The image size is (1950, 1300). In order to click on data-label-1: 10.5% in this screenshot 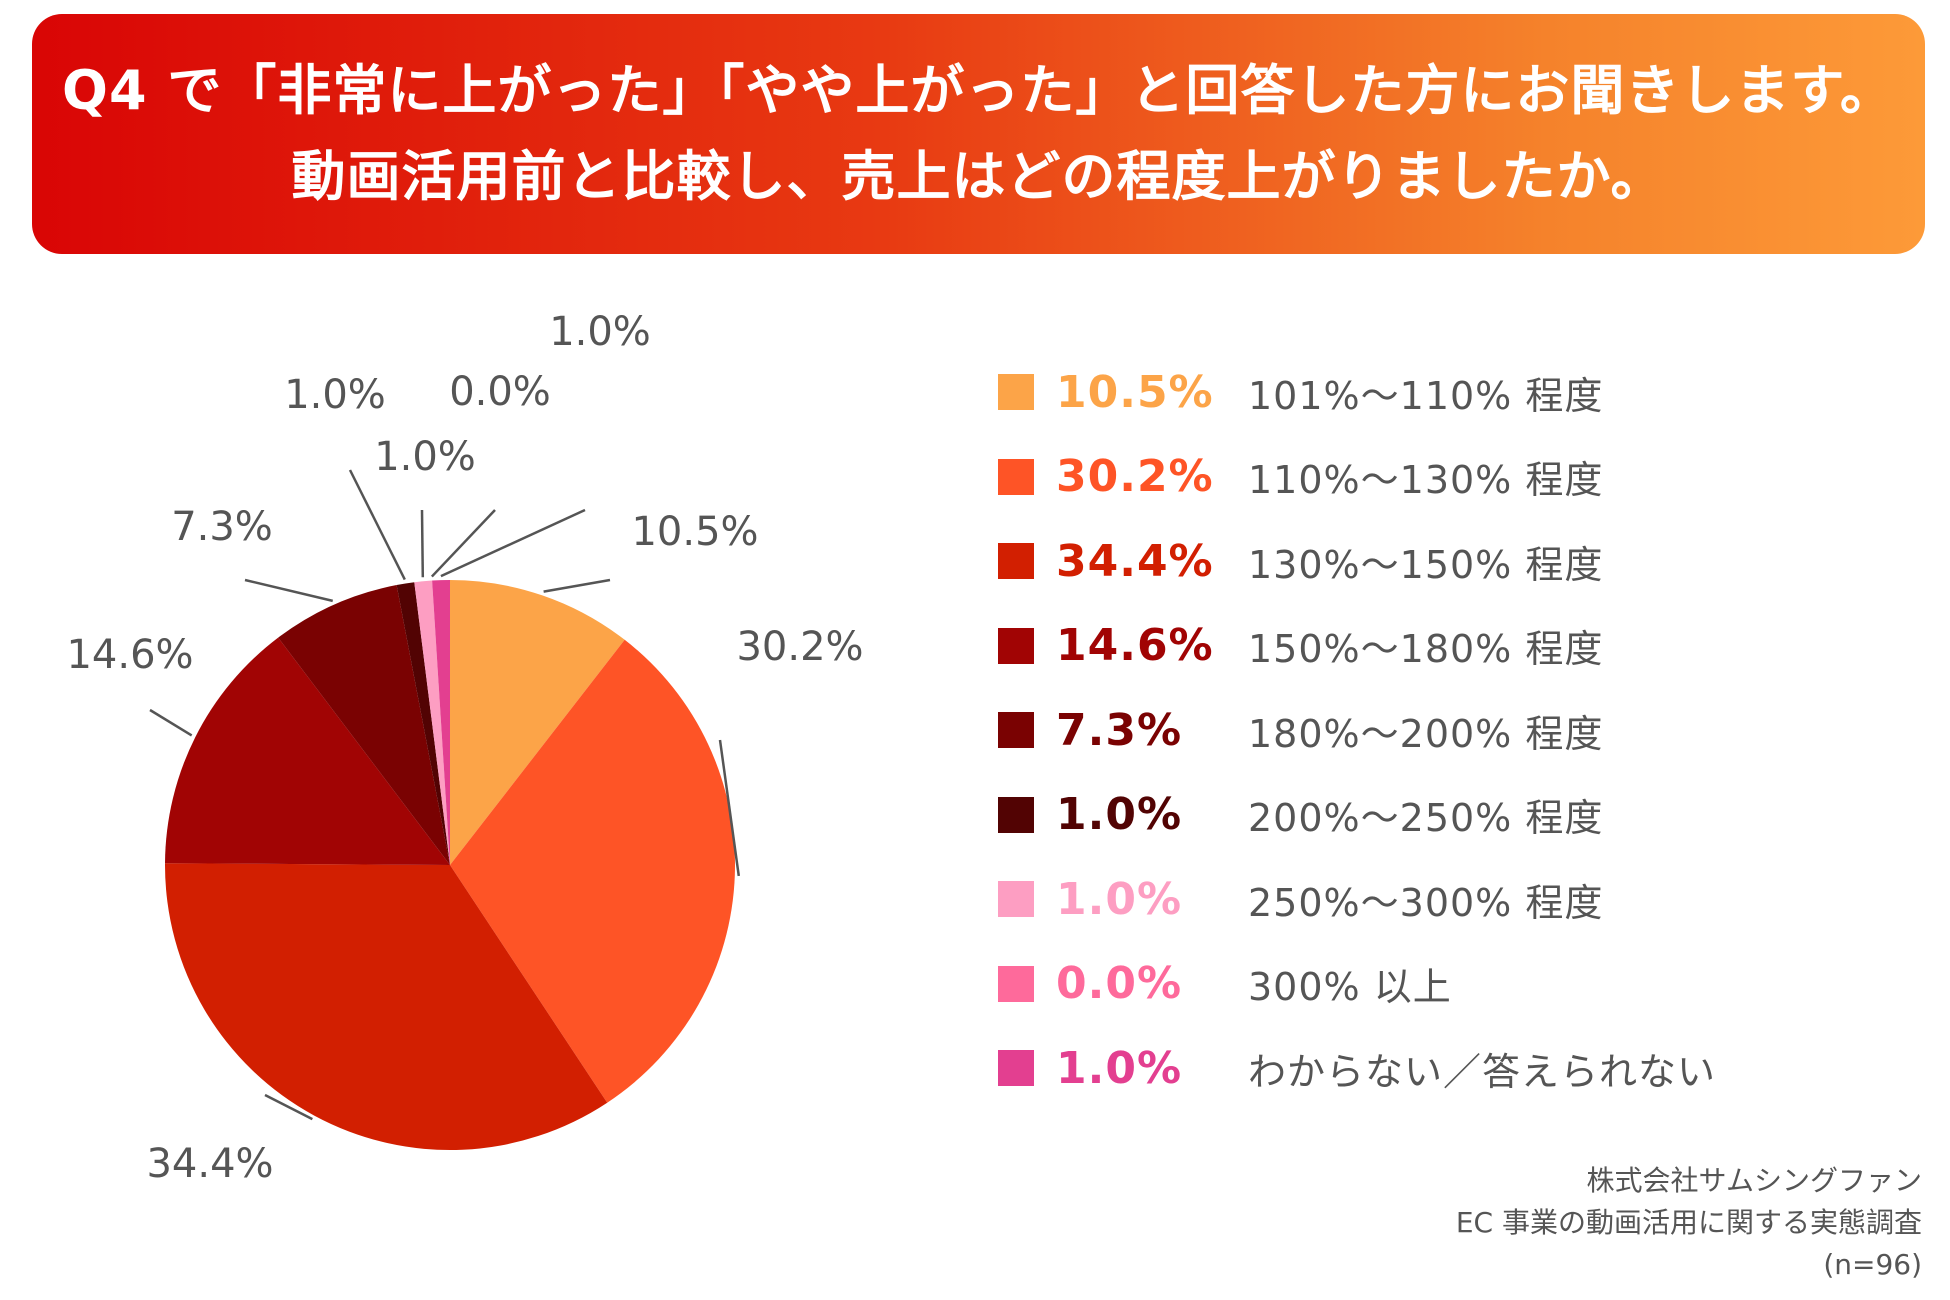, I will do `click(694, 532)`.